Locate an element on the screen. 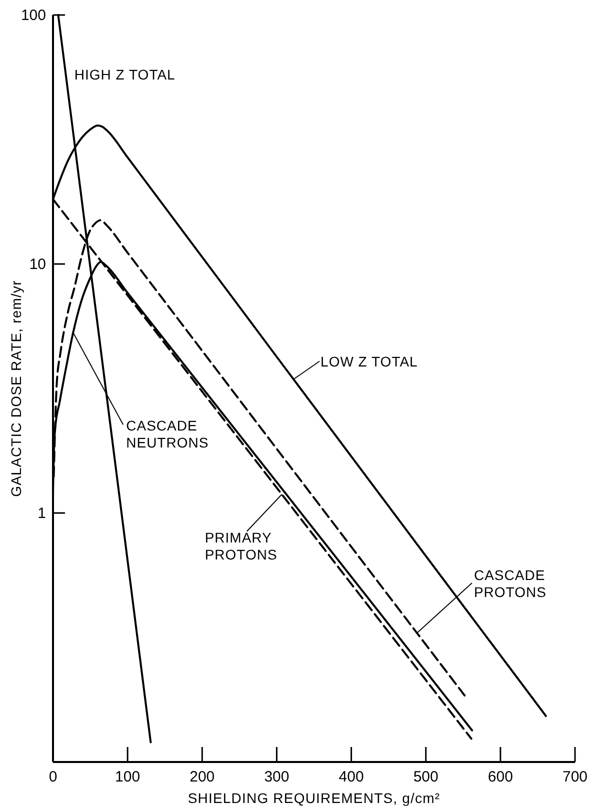  series-label: CASCADE NEUTRONS is located at coordinates (167, 434).